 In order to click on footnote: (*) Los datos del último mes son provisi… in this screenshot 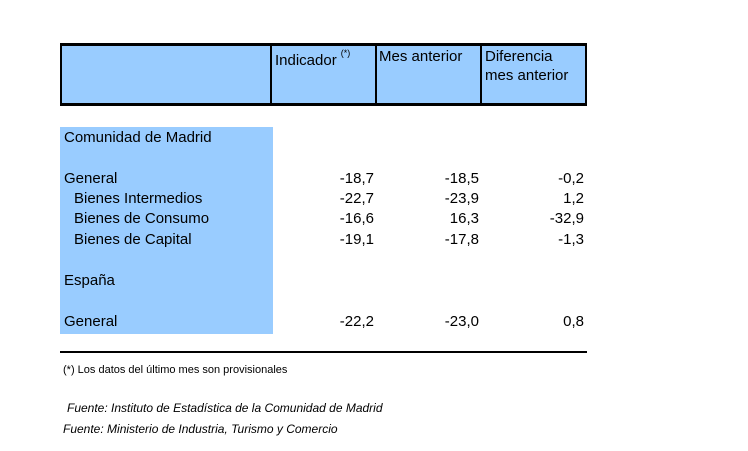, I will do `click(175, 370)`.